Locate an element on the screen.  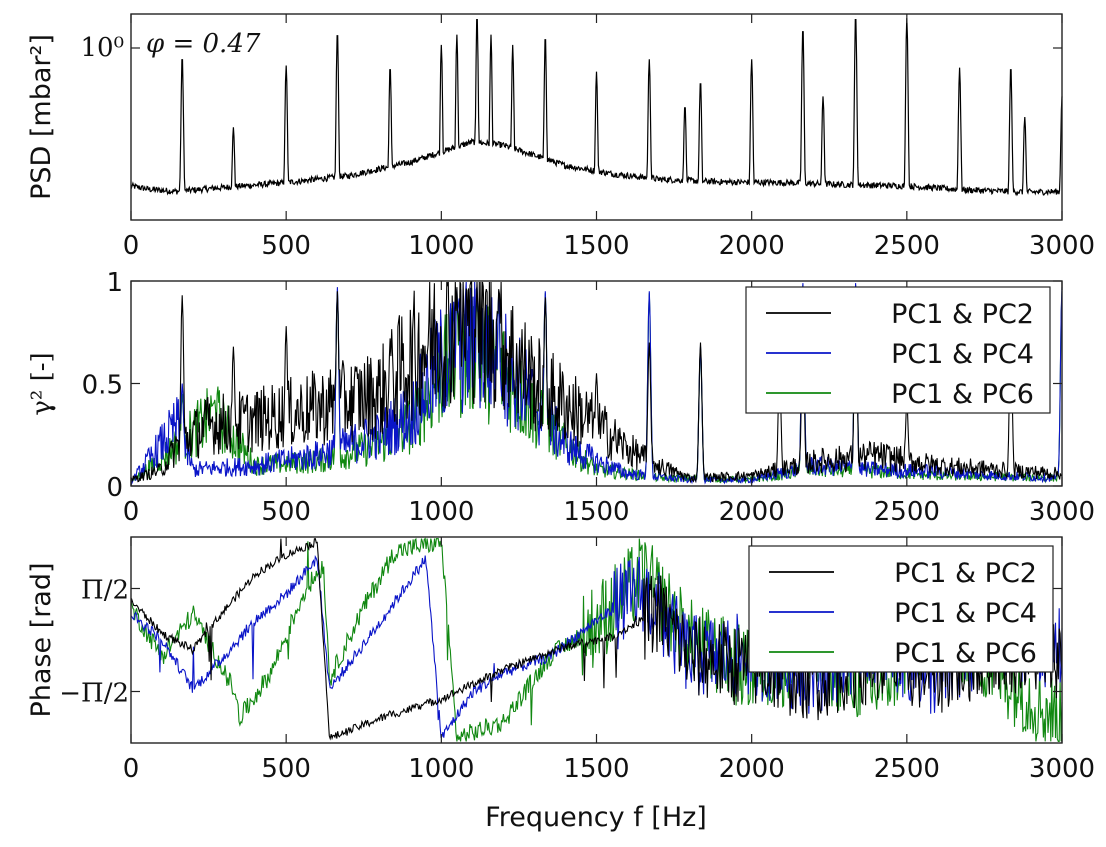
psd-ytick-label: 10⁰ is located at coordinates (102, 48).